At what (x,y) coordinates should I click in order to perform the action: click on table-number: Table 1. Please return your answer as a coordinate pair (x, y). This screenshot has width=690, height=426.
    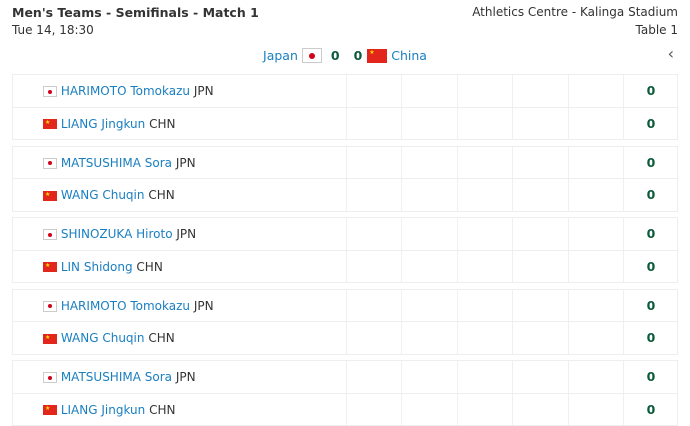
    Looking at the image, I should click on (656, 30).